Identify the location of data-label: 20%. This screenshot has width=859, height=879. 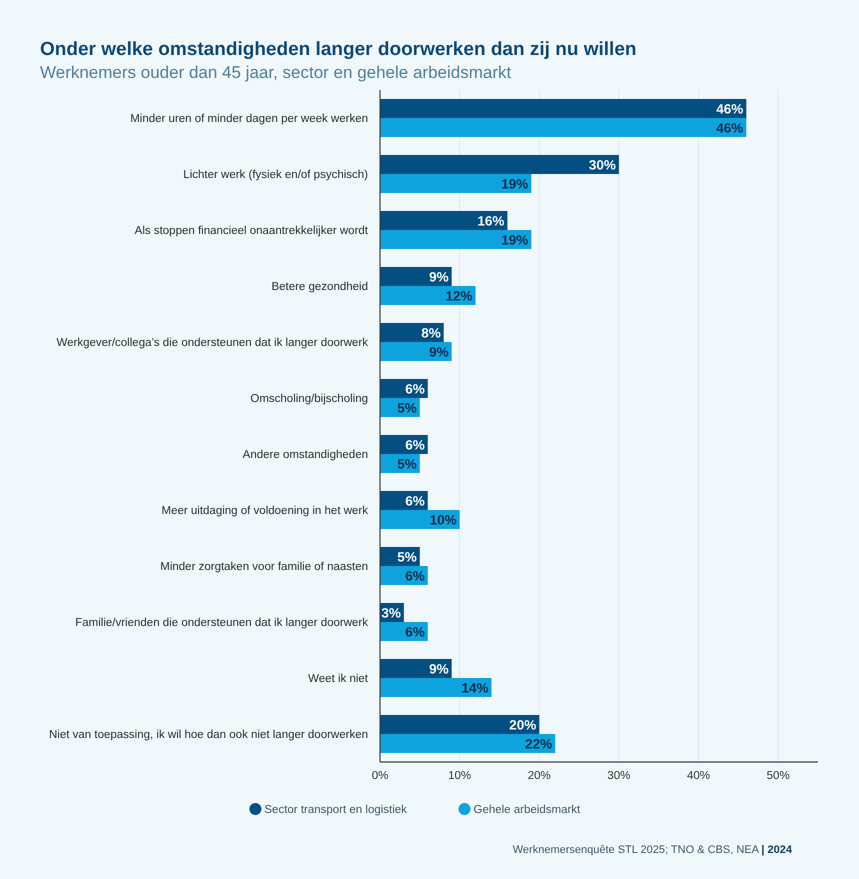
(522, 724).